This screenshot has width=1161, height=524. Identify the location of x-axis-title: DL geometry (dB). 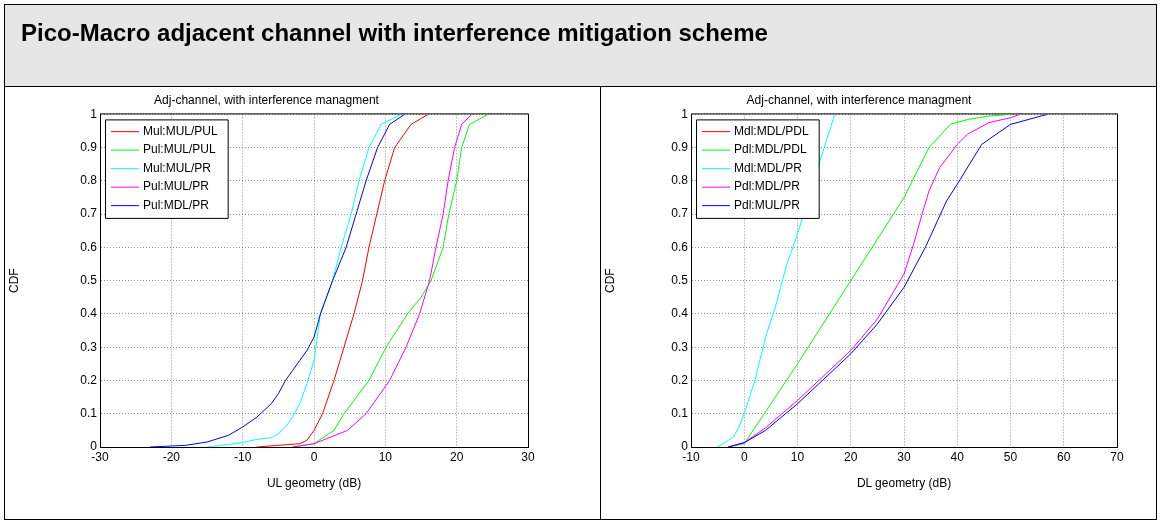
(904, 483).